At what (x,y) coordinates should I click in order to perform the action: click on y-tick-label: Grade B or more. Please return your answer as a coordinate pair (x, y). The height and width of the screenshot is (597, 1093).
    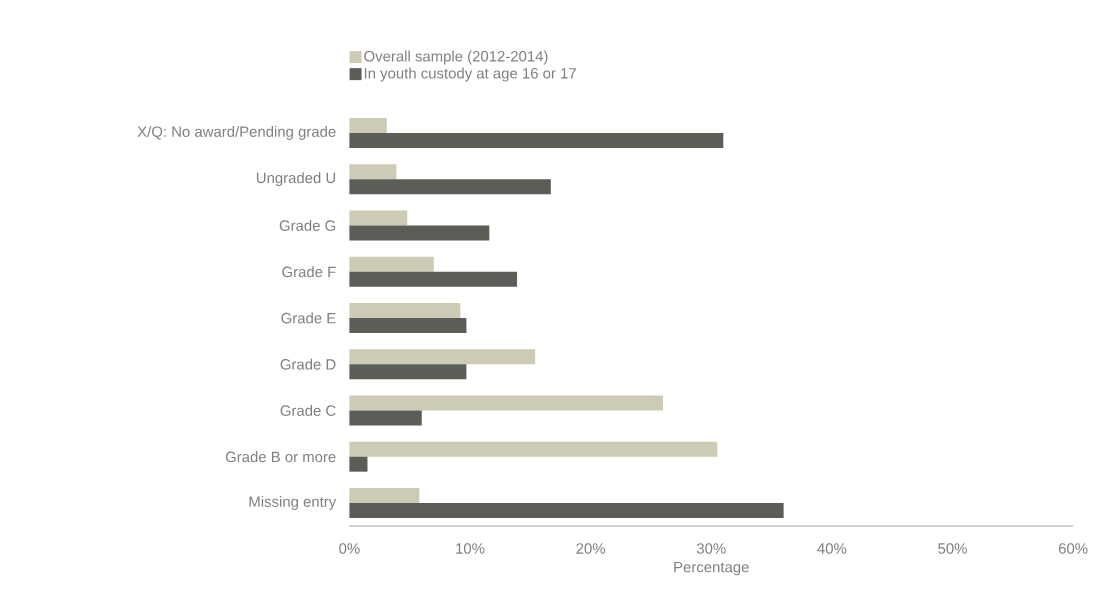
    Looking at the image, I should click on (280, 457).